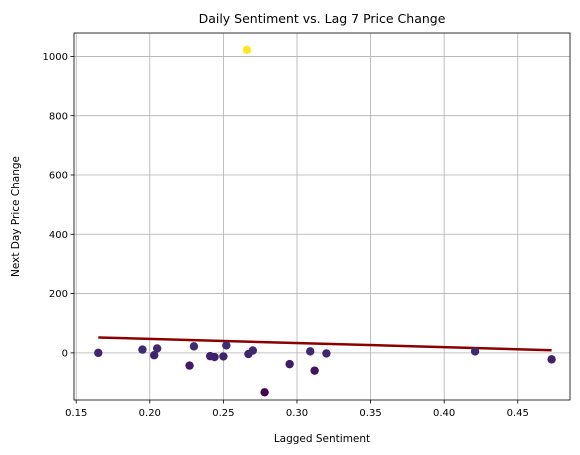 This screenshot has width=580, height=455. I want to click on x-tick-label: 0.15, so click(76, 413).